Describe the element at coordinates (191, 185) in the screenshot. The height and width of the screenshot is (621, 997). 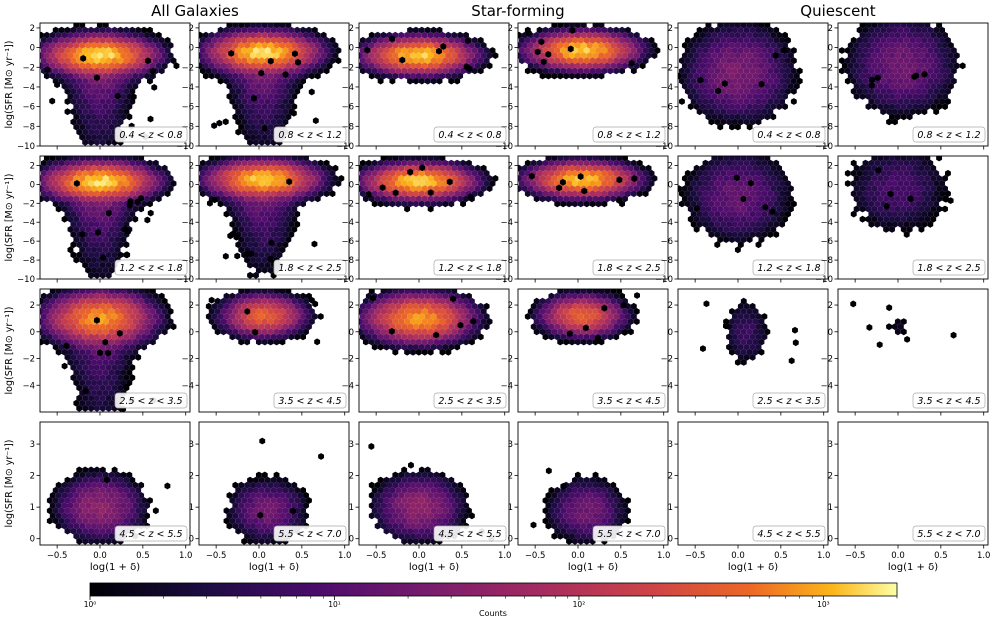
I see `y-tick-label: 0` at that location.